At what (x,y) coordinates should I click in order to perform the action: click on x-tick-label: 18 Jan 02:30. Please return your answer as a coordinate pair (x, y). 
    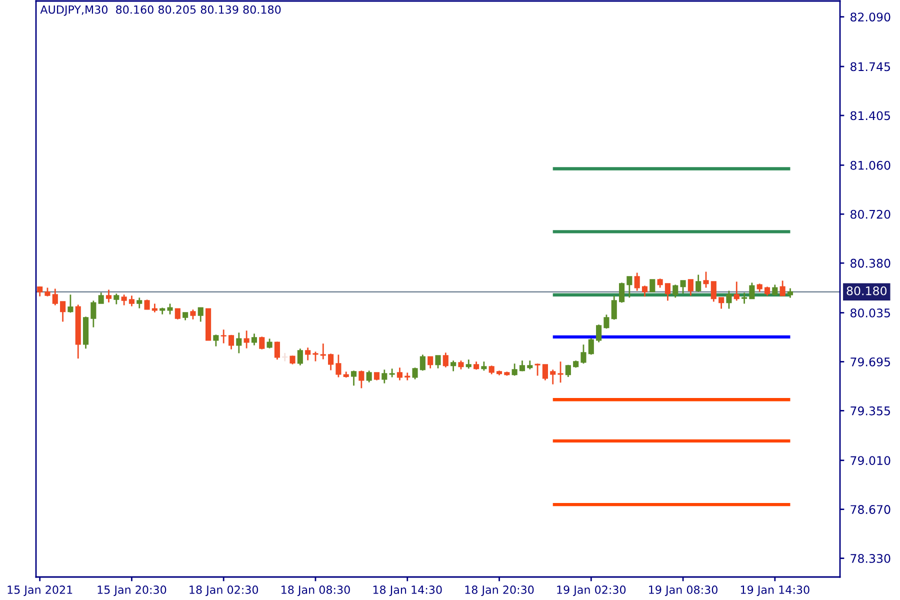
    Looking at the image, I should click on (224, 591).